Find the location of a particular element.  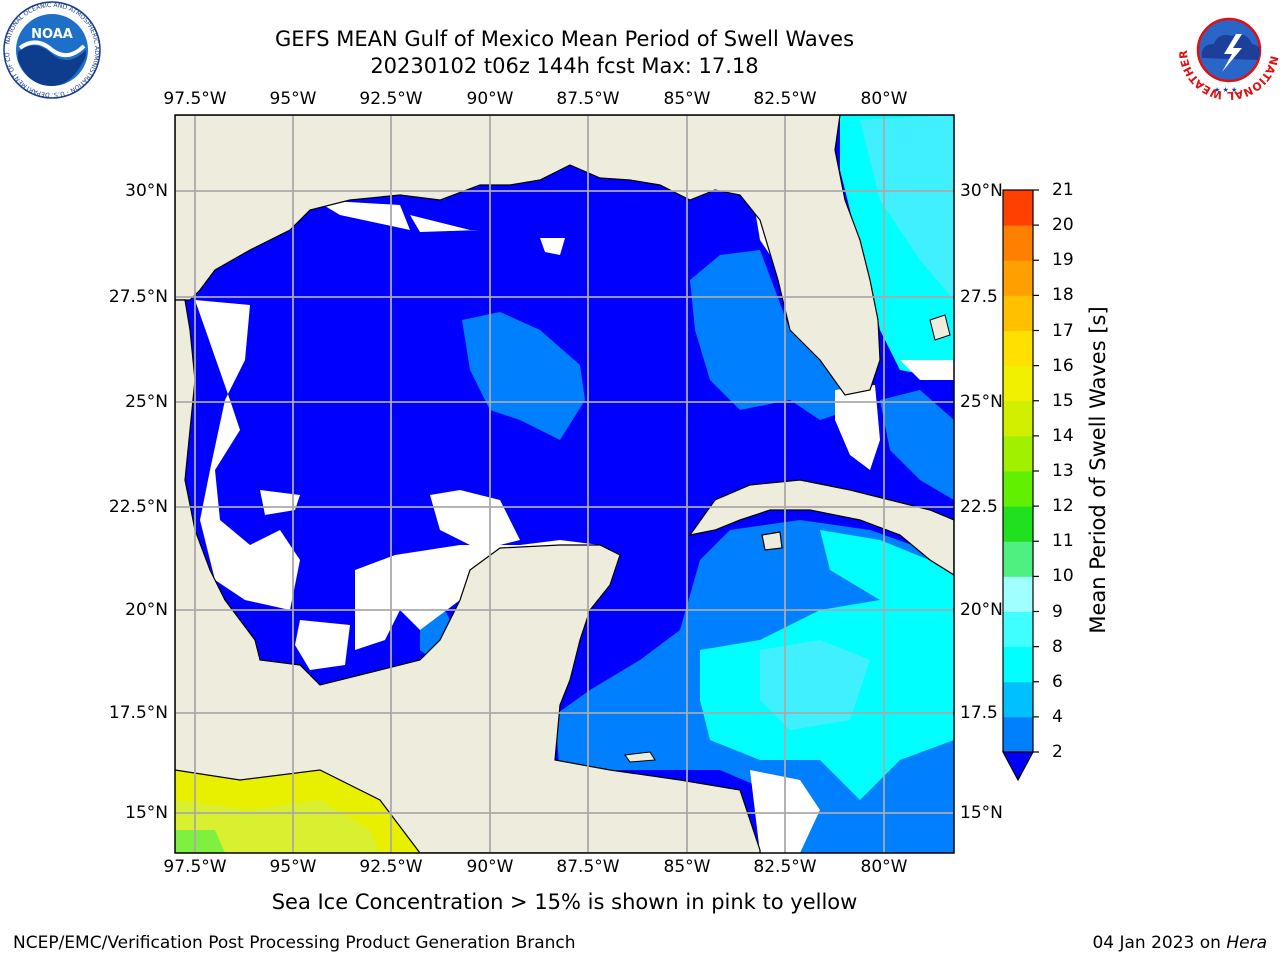

lat-tick-label-right: 20°N is located at coordinates (981, 610).